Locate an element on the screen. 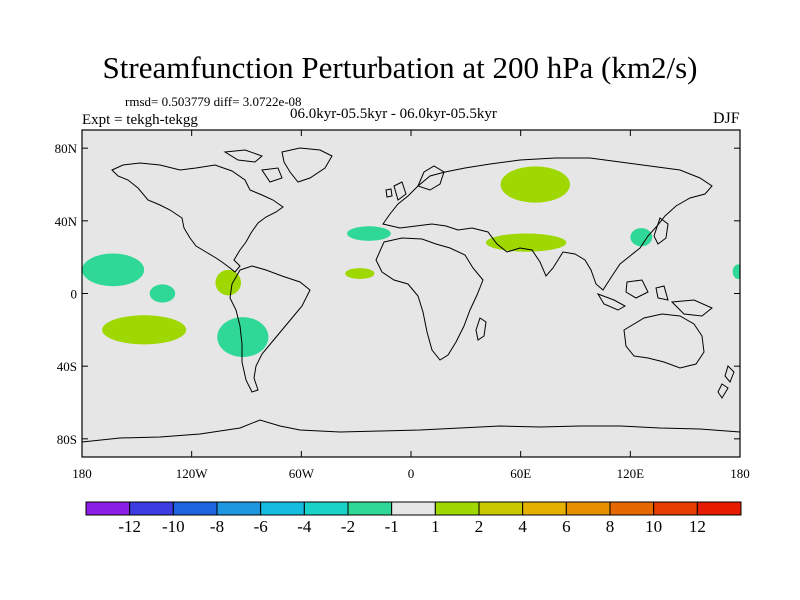  colorbar-label: -10 is located at coordinates (173, 526).